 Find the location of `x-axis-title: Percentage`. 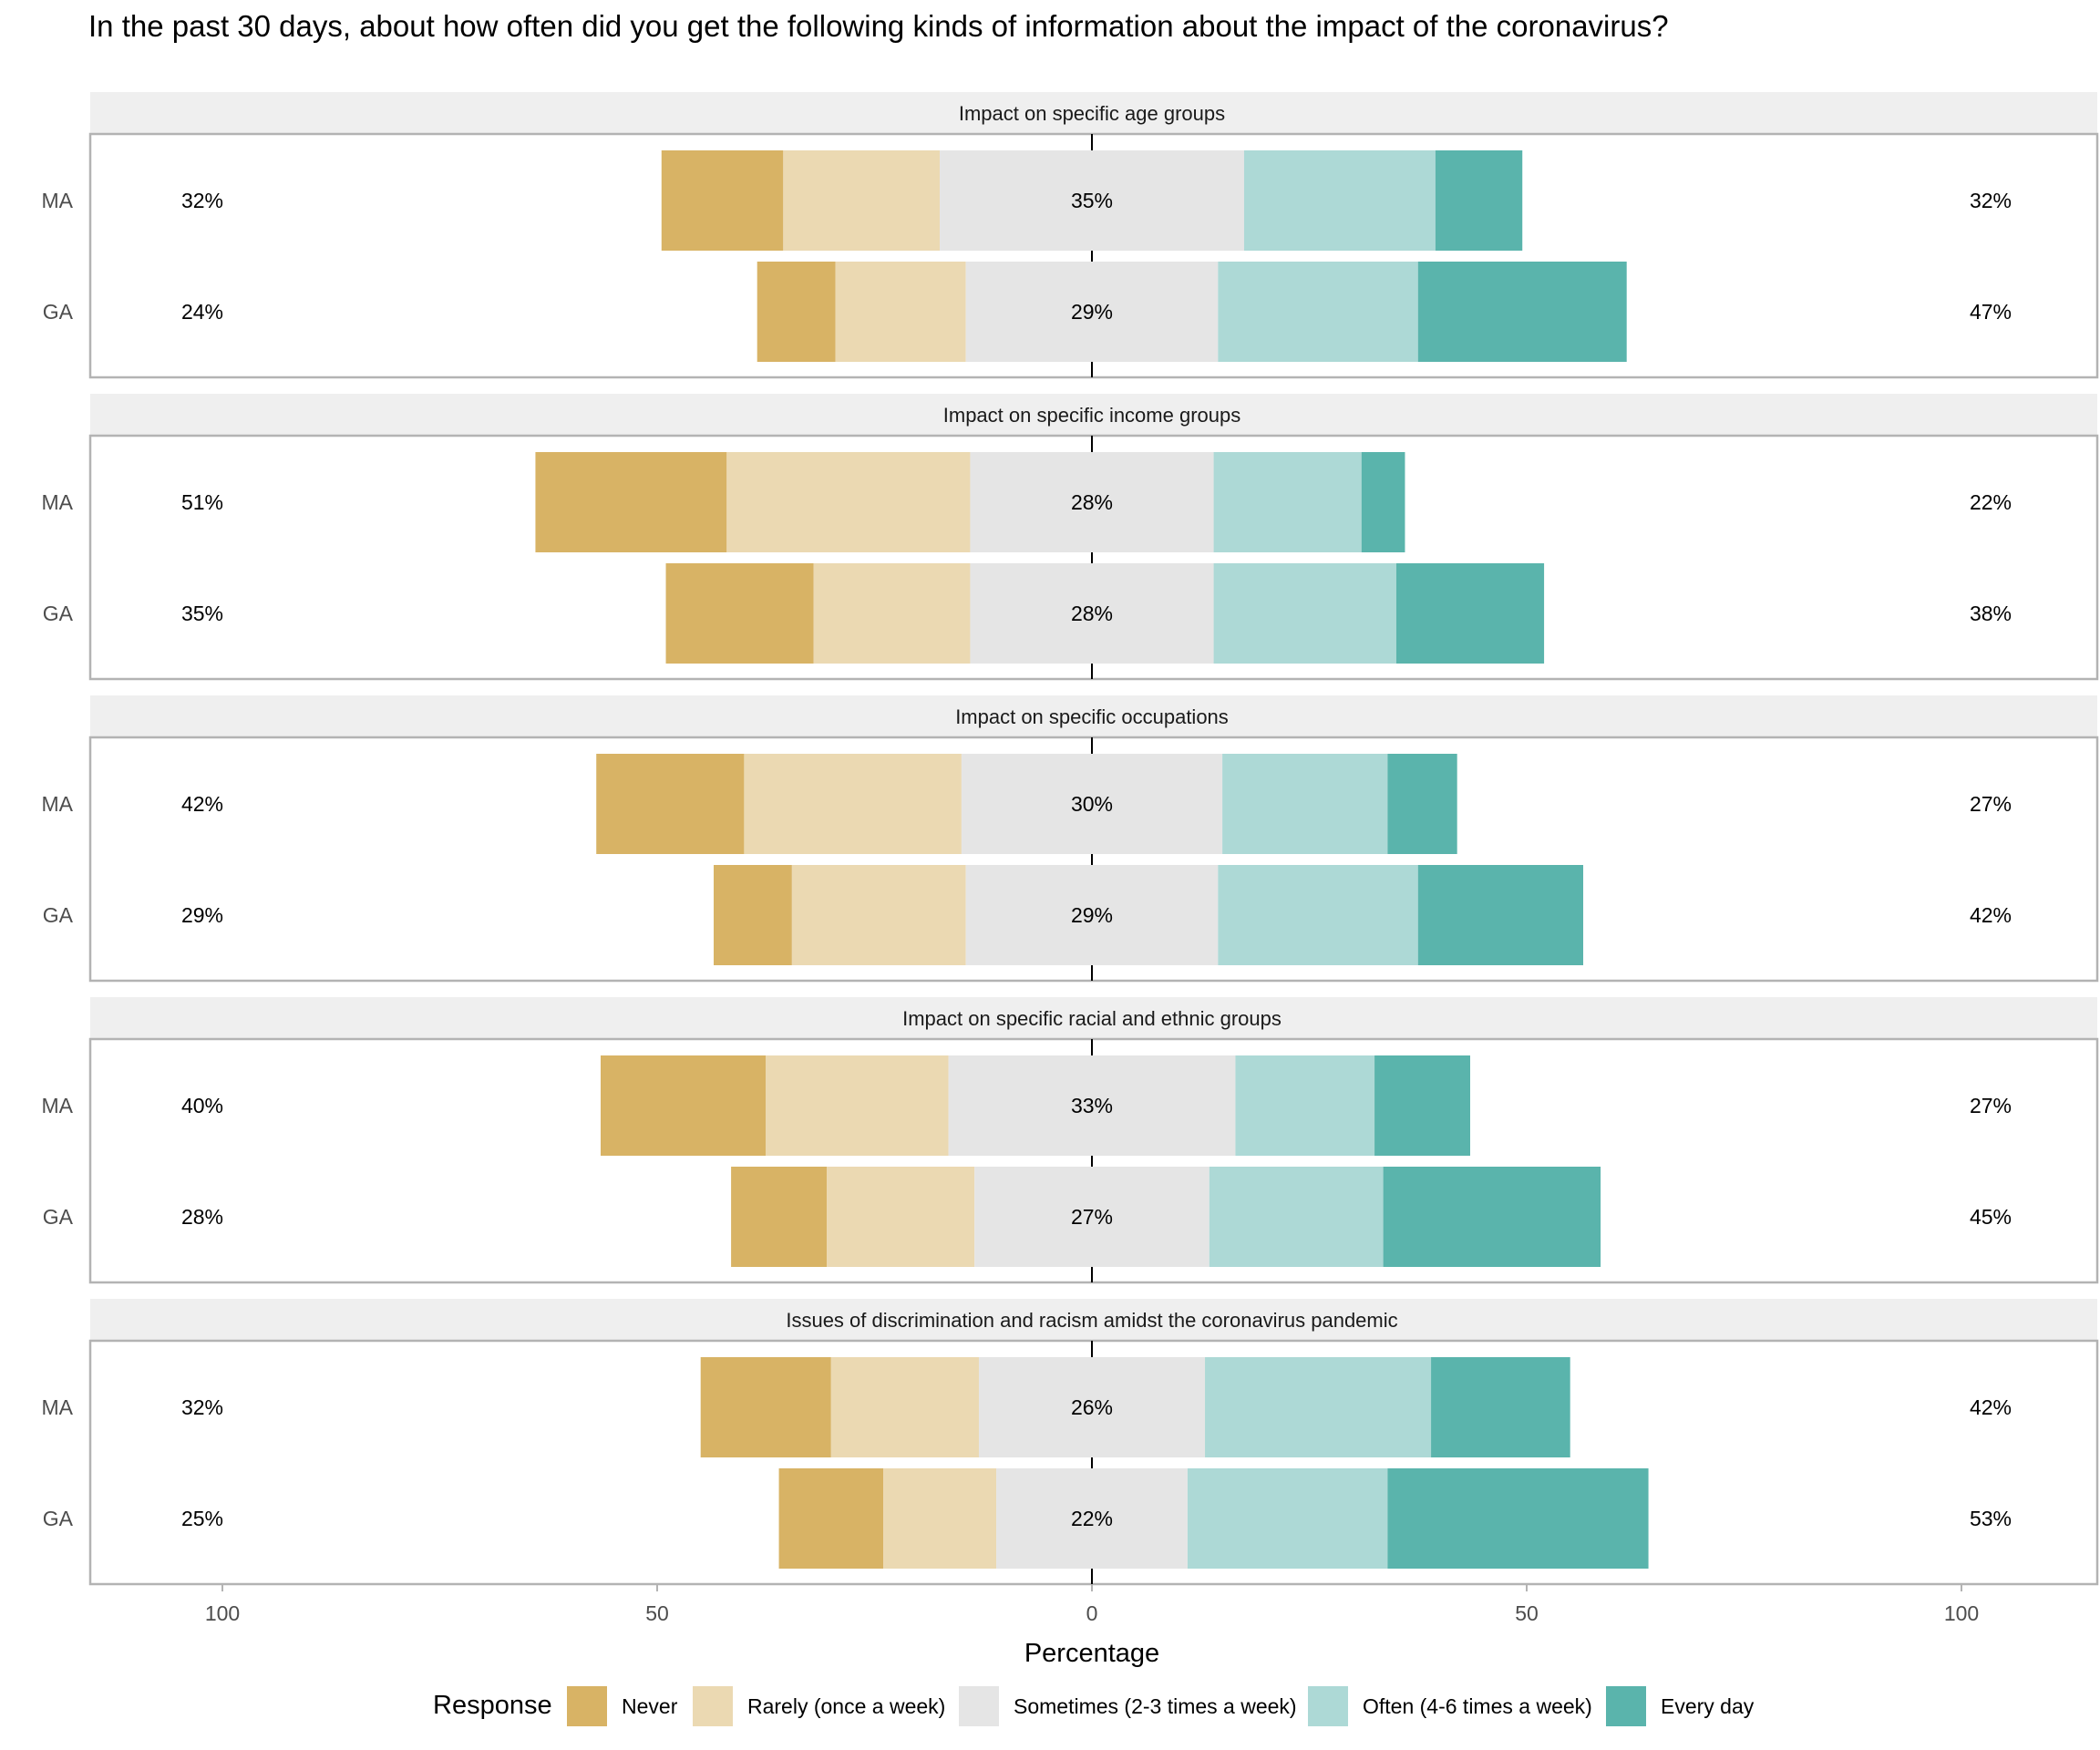

x-axis-title: Percentage is located at coordinates (1092, 1654).